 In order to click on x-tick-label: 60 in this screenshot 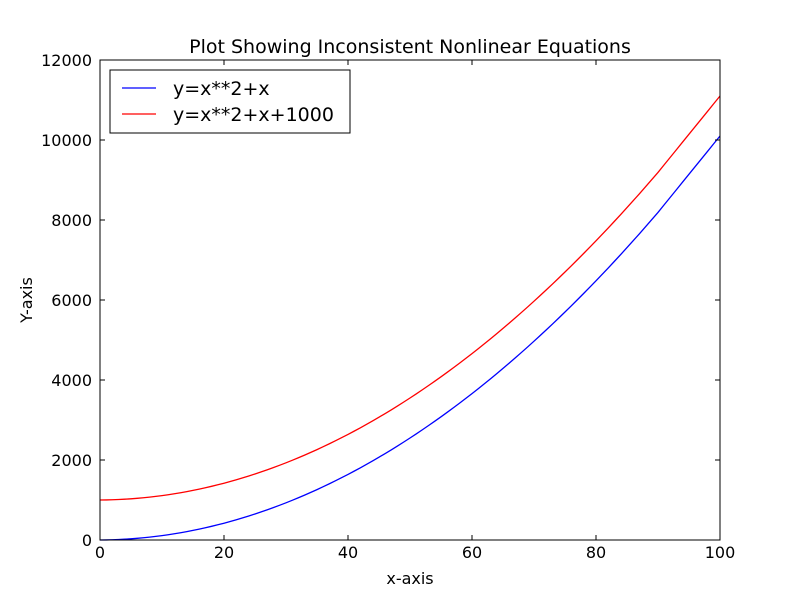, I will do `click(472, 552)`.